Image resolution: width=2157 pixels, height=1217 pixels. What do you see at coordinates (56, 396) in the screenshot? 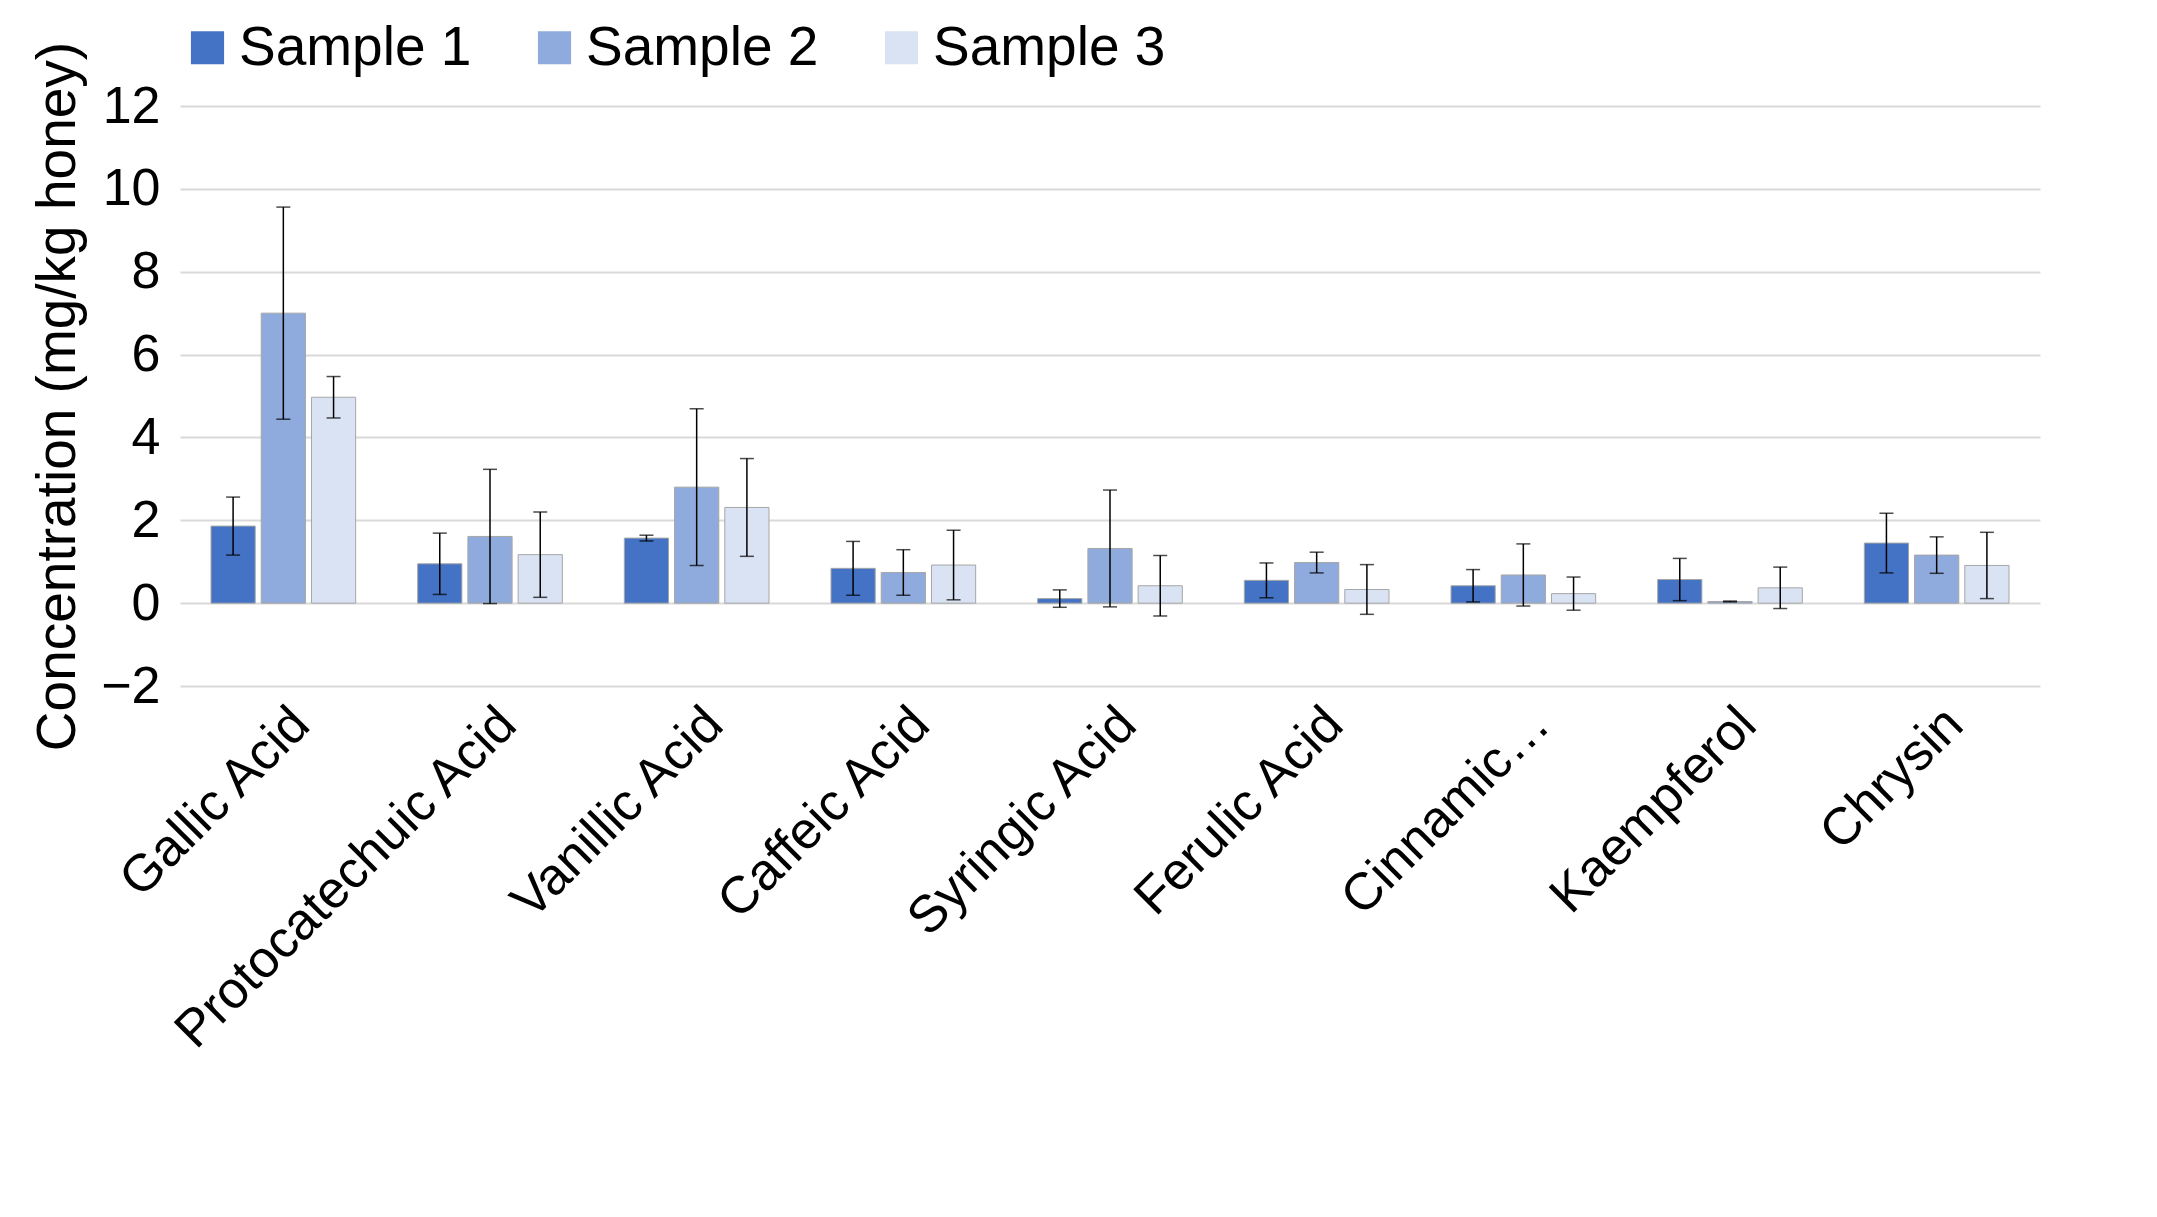
I see `y-axis-title: Concentration (mg/kg honey)` at bounding box center [56, 396].